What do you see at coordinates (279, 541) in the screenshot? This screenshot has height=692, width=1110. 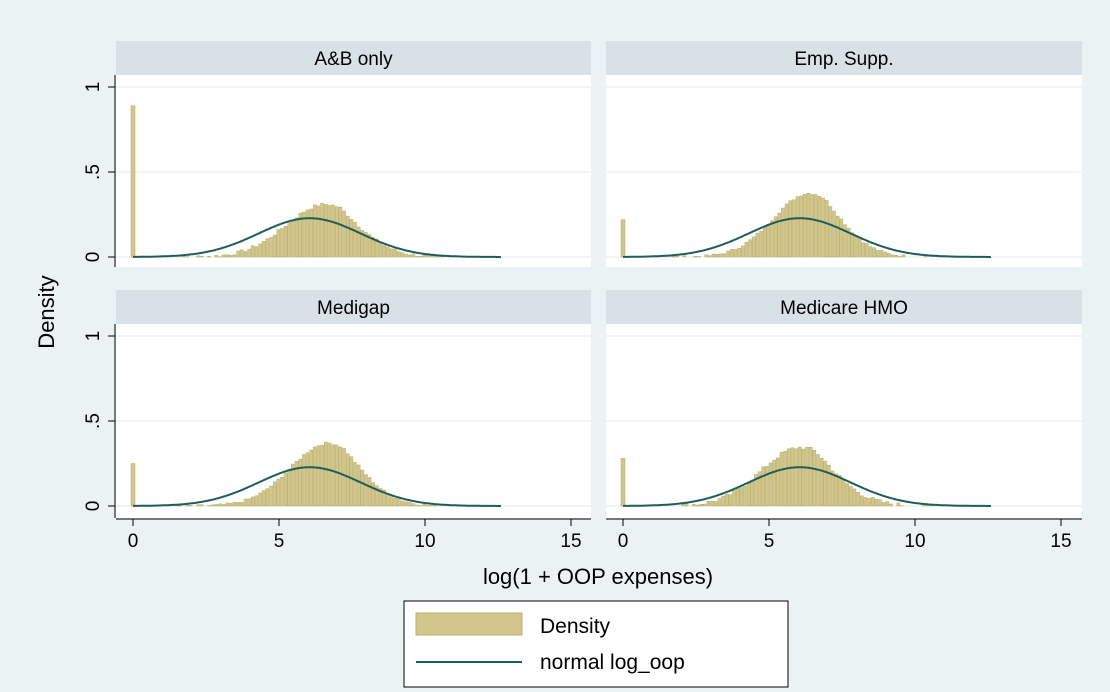 I see `x-tick-label: 5` at bounding box center [279, 541].